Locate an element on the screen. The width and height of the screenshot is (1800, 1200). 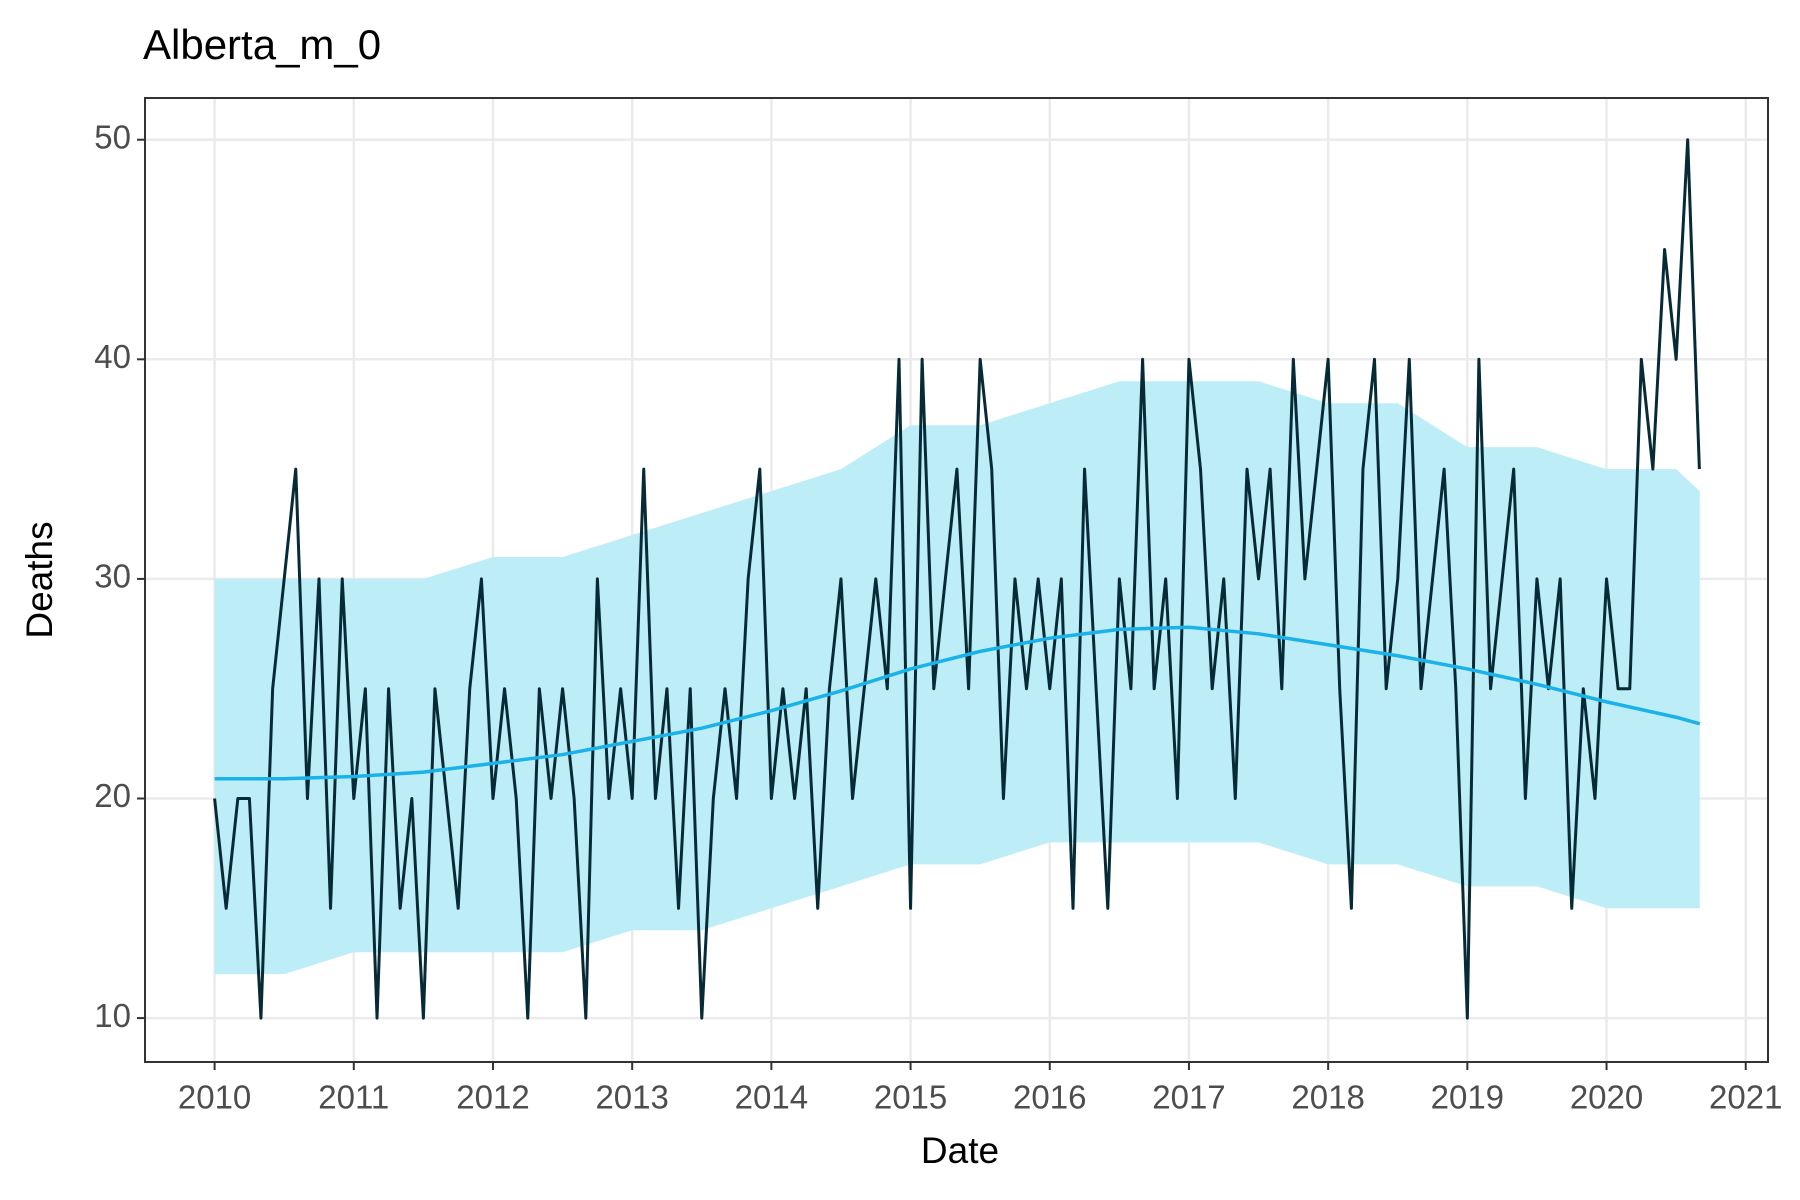
x-tick-label: 2012 is located at coordinates (492, 1097).